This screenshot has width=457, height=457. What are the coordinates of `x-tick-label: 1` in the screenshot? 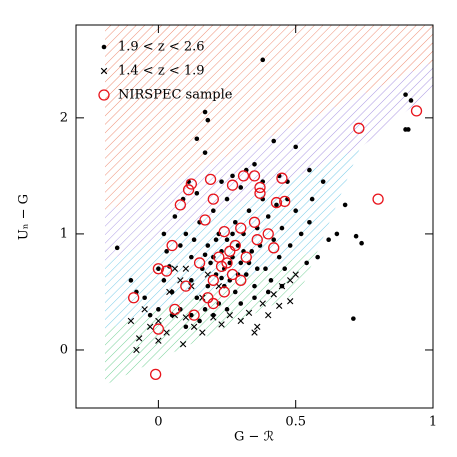 It's located at (433, 422).